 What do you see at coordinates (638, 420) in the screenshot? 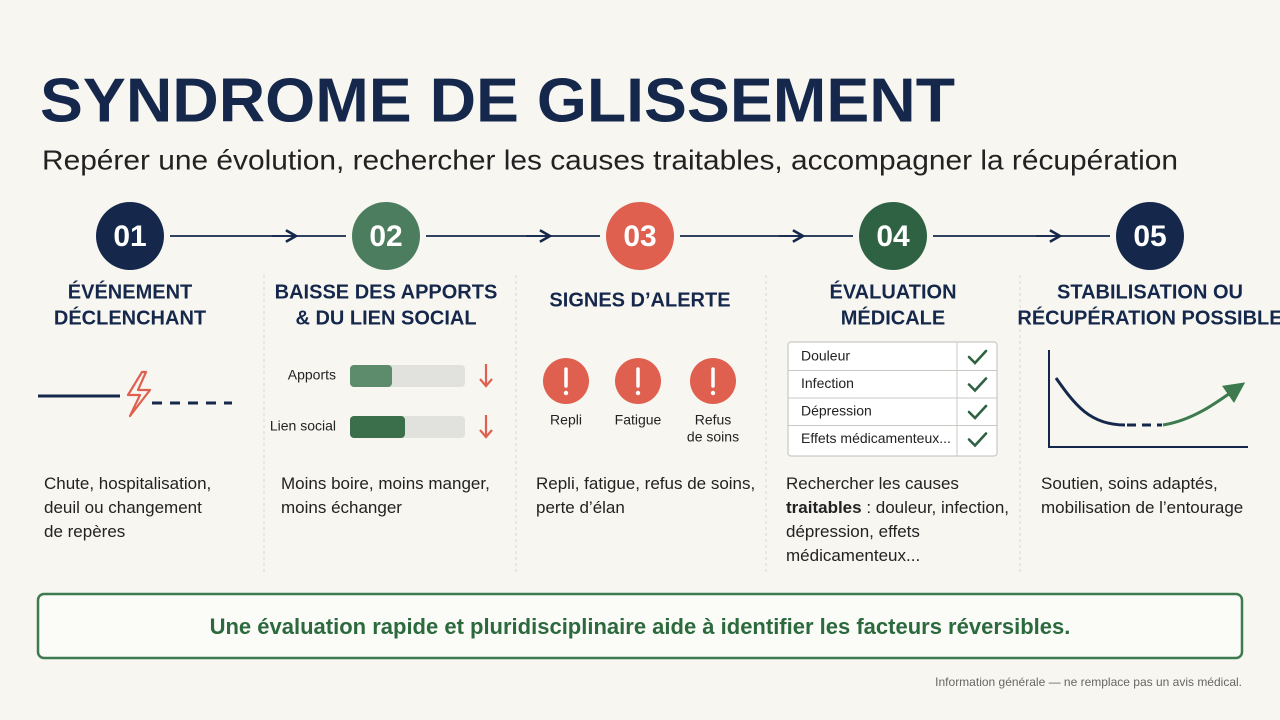
I see `sign-label: Fatigue` at bounding box center [638, 420].